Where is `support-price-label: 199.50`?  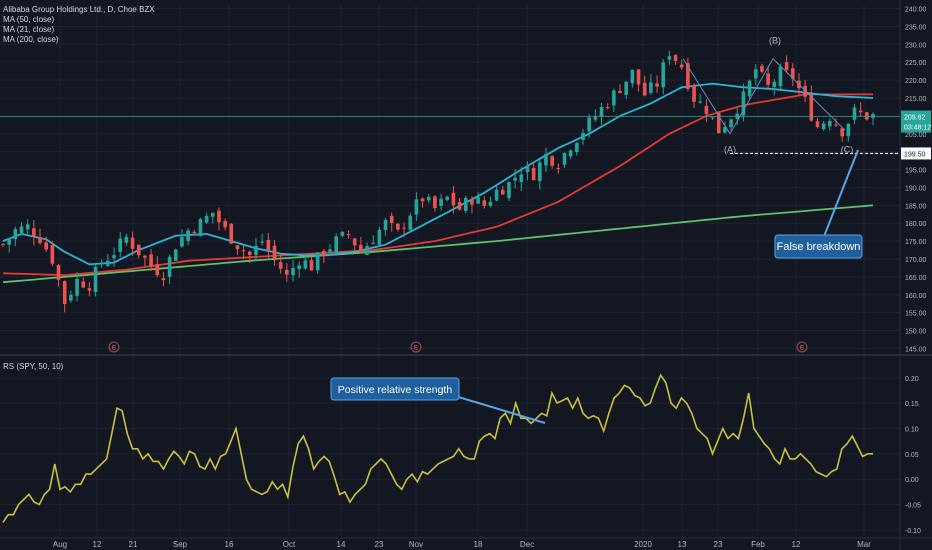 support-price-label: 199.50 is located at coordinates (915, 154).